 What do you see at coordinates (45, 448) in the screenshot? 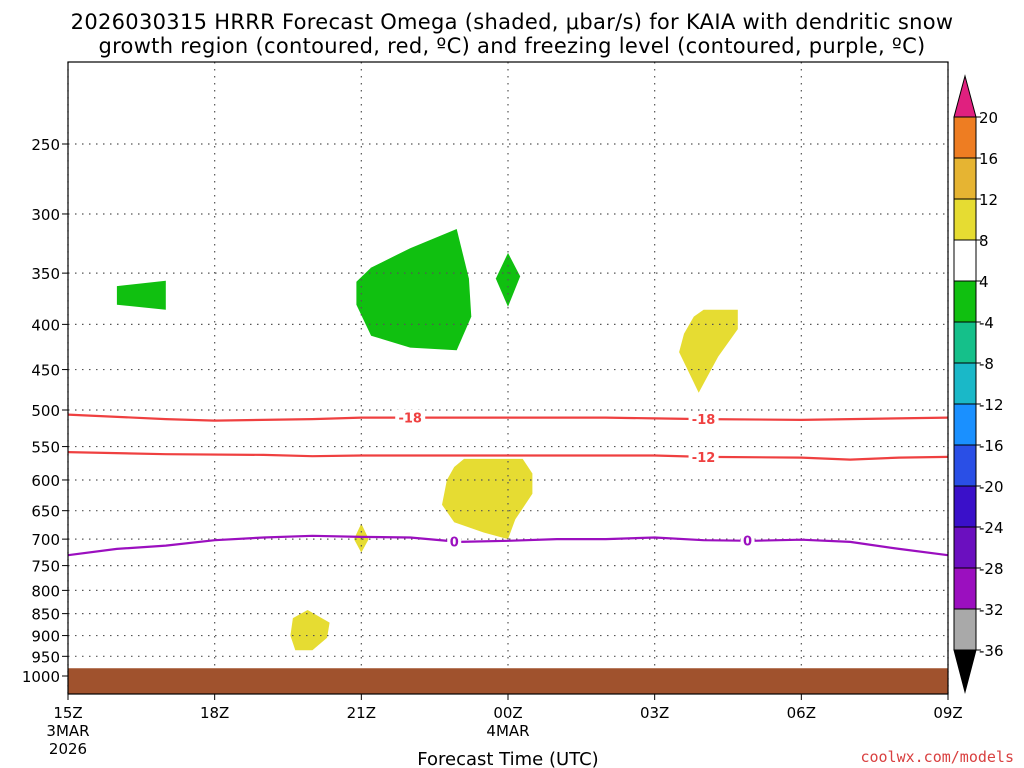
I see `y-tick-label-550: 550` at bounding box center [45, 448].